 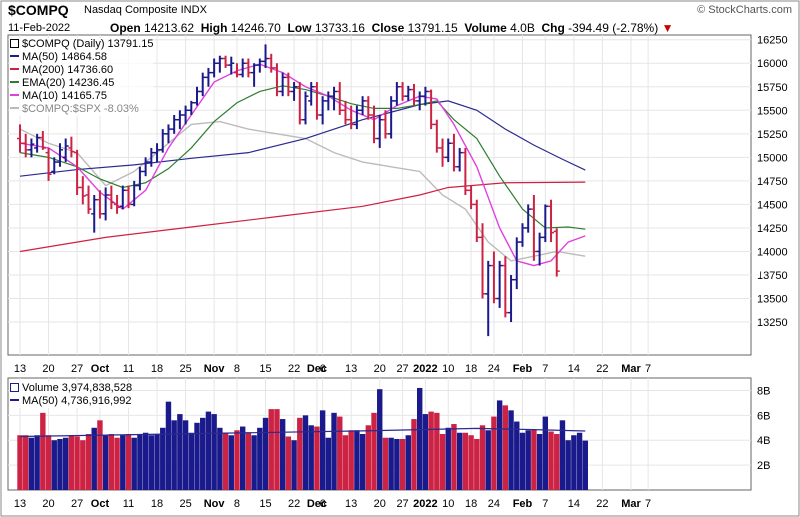 I want to click on price-tick-label: 14500, so click(x=772, y=205).